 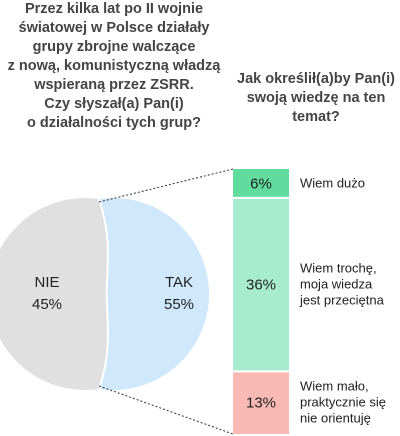 I want to click on bar-value-1: 36%, so click(x=261, y=285).